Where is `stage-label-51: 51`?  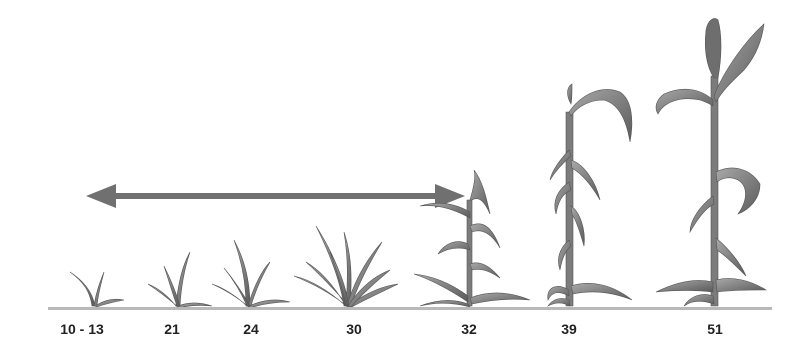 stage-label-51: 51 is located at coordinates (715, 329).